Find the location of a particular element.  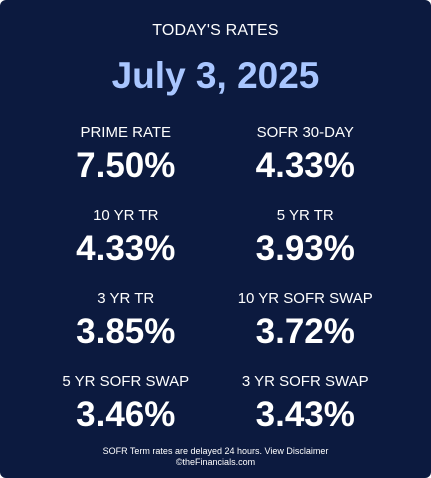

rate-sofr-30-day: SOFR 30-DAY 4.33% is located at coordinates (323, 165).